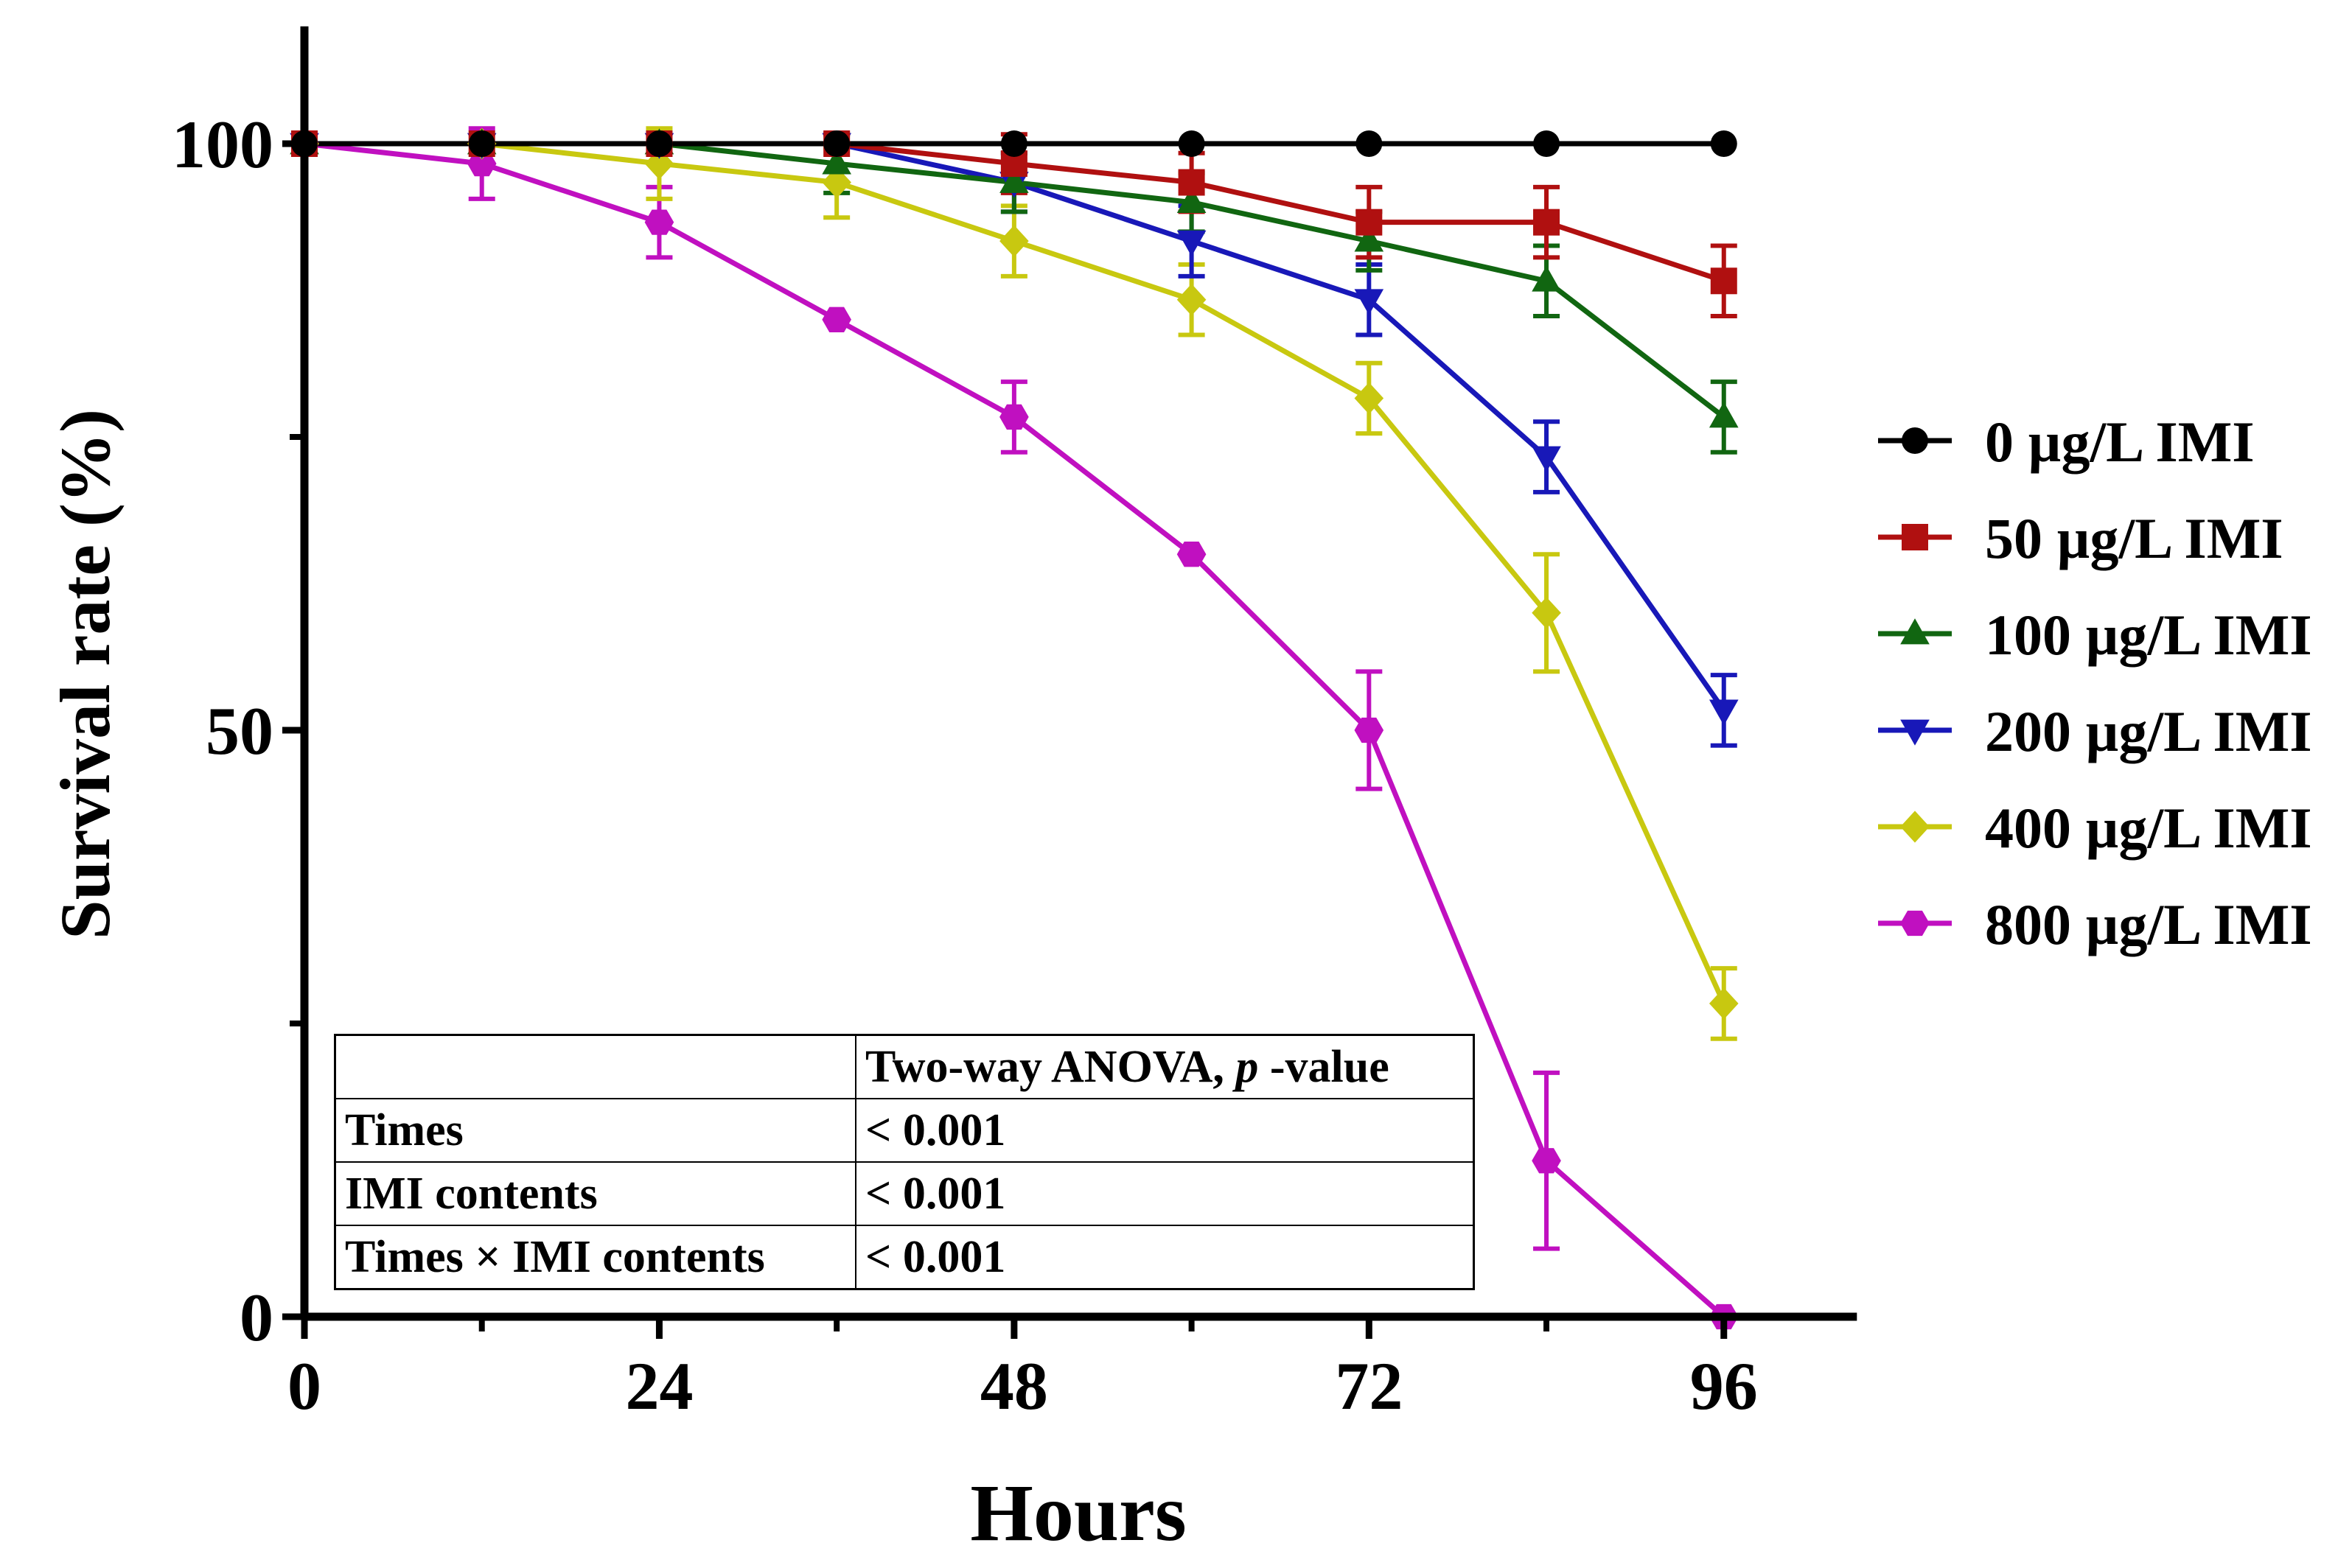 The width and height of the screenshot is (2352, 1568). I want to click on legend-label: 100 µg/L IMI, so click(2148, 635).